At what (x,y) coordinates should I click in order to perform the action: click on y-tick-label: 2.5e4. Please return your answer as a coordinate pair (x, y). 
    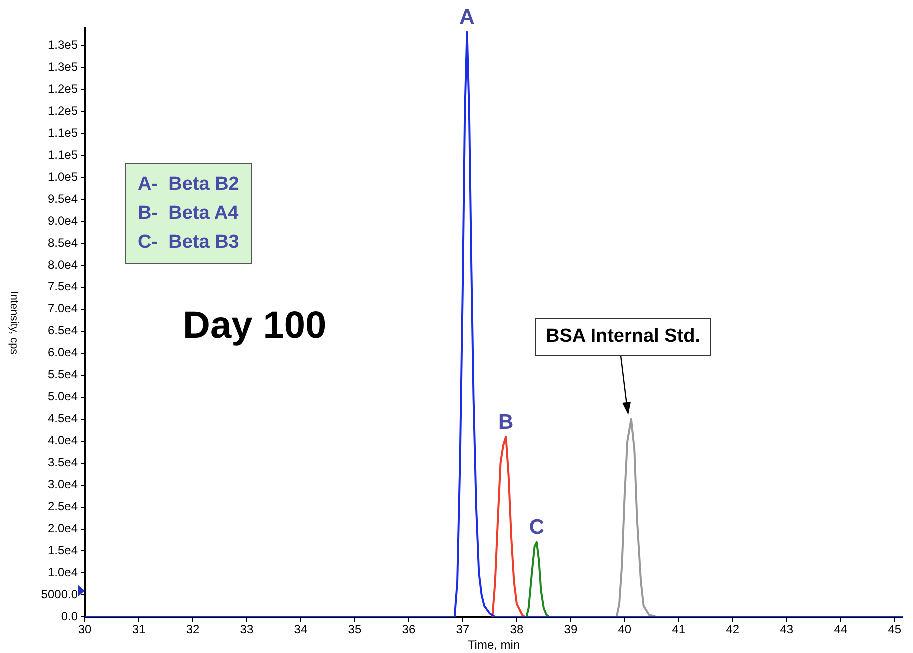
    Looking at the image, I should click on (63, 507).